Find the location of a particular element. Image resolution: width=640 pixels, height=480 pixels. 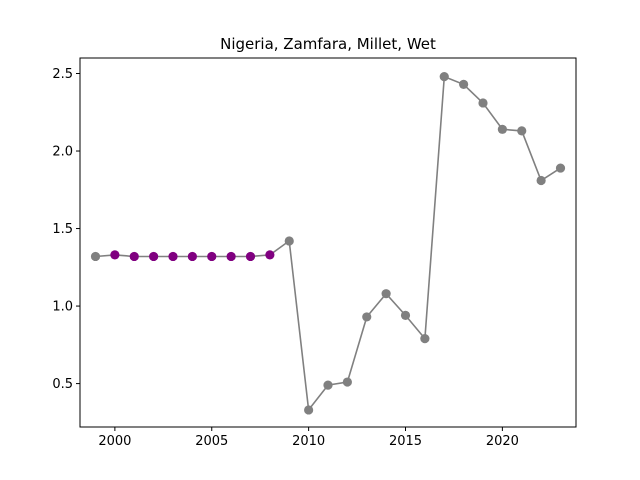

y-tick-label: 0.5 is located at coordinates (62, 384).